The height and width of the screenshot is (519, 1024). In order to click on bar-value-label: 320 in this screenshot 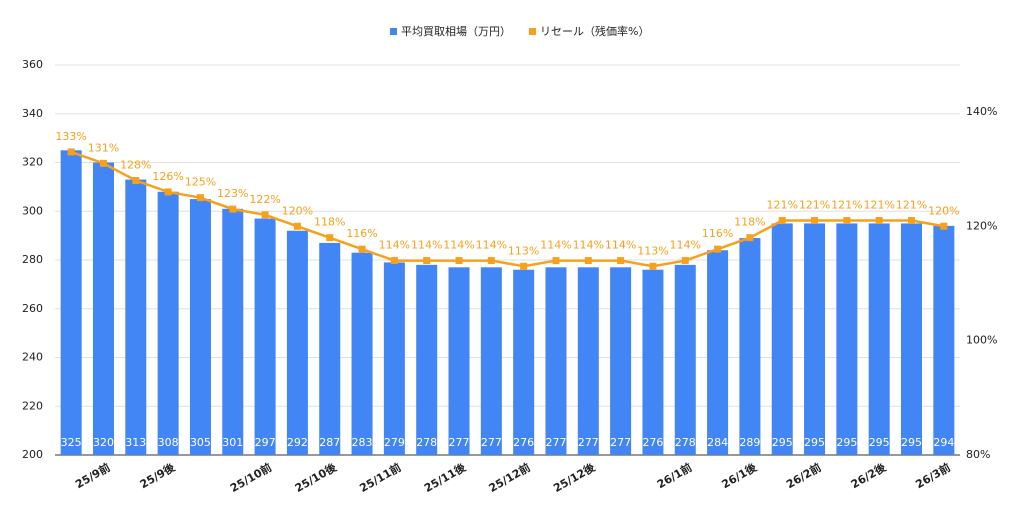, I will do `click(103, 442)`.